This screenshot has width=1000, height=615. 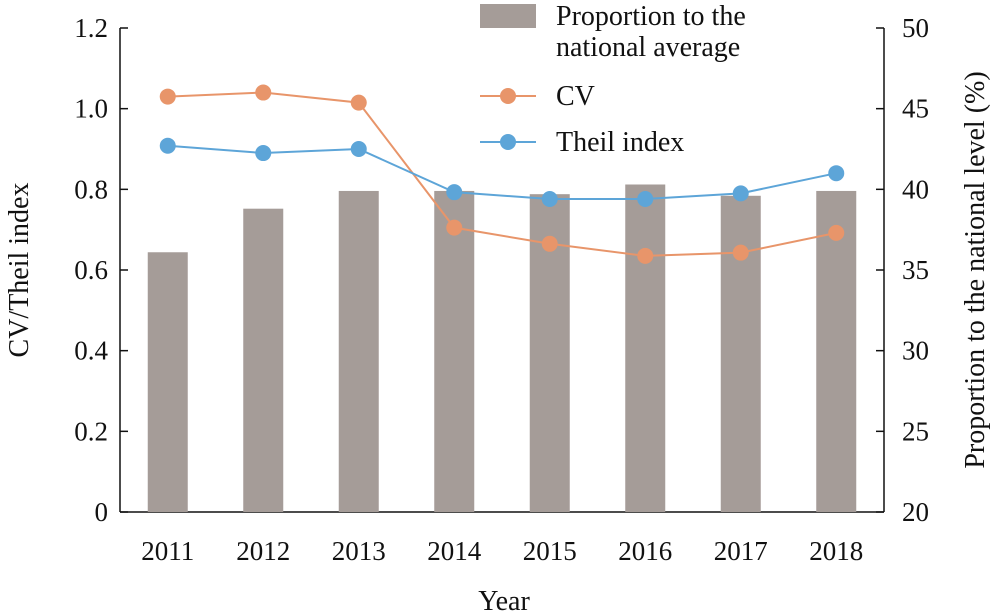 I want to click on theil-index-point-2018, so click(x=836, y=173).